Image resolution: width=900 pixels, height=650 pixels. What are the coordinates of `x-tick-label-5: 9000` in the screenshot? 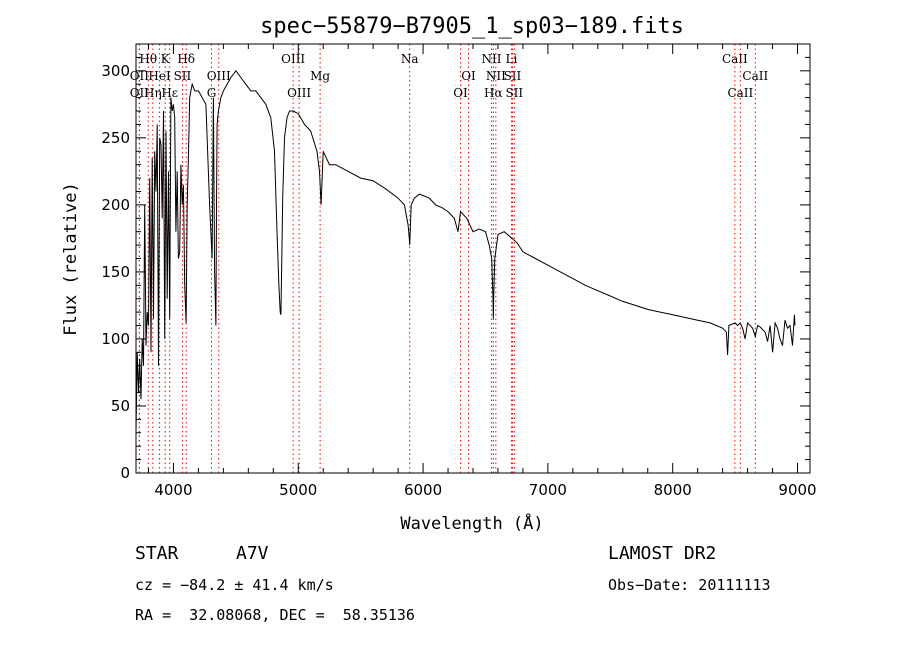 It's located at (797, 490).